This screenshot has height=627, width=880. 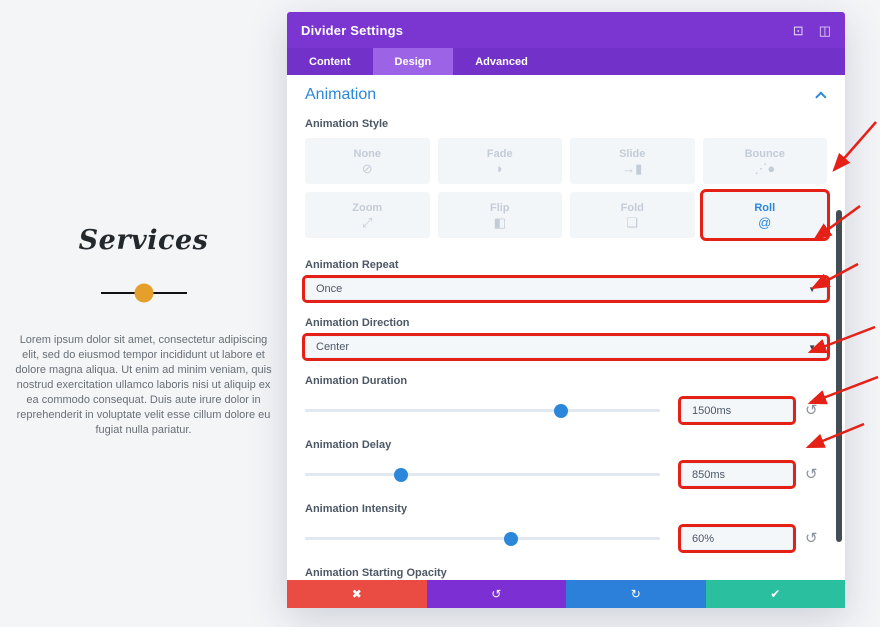 I want to click on style-none-button: None ⊘, so click(x=367, y=161).